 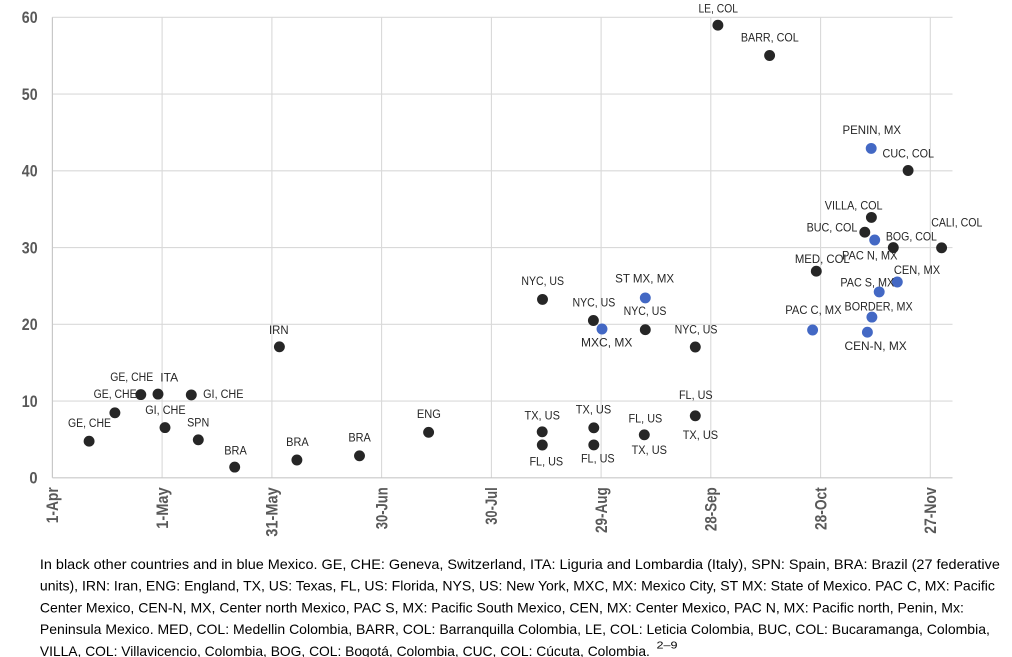 I want to click on svg-text: ENG, so click(x=429, y=414).